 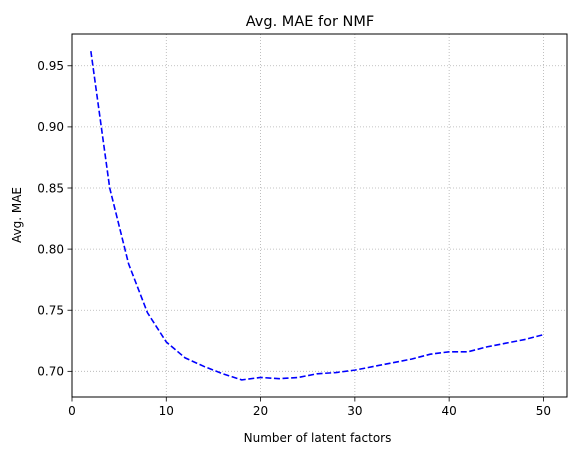 I want to click on x-tick-label: 0, so click(x=72, y=411).